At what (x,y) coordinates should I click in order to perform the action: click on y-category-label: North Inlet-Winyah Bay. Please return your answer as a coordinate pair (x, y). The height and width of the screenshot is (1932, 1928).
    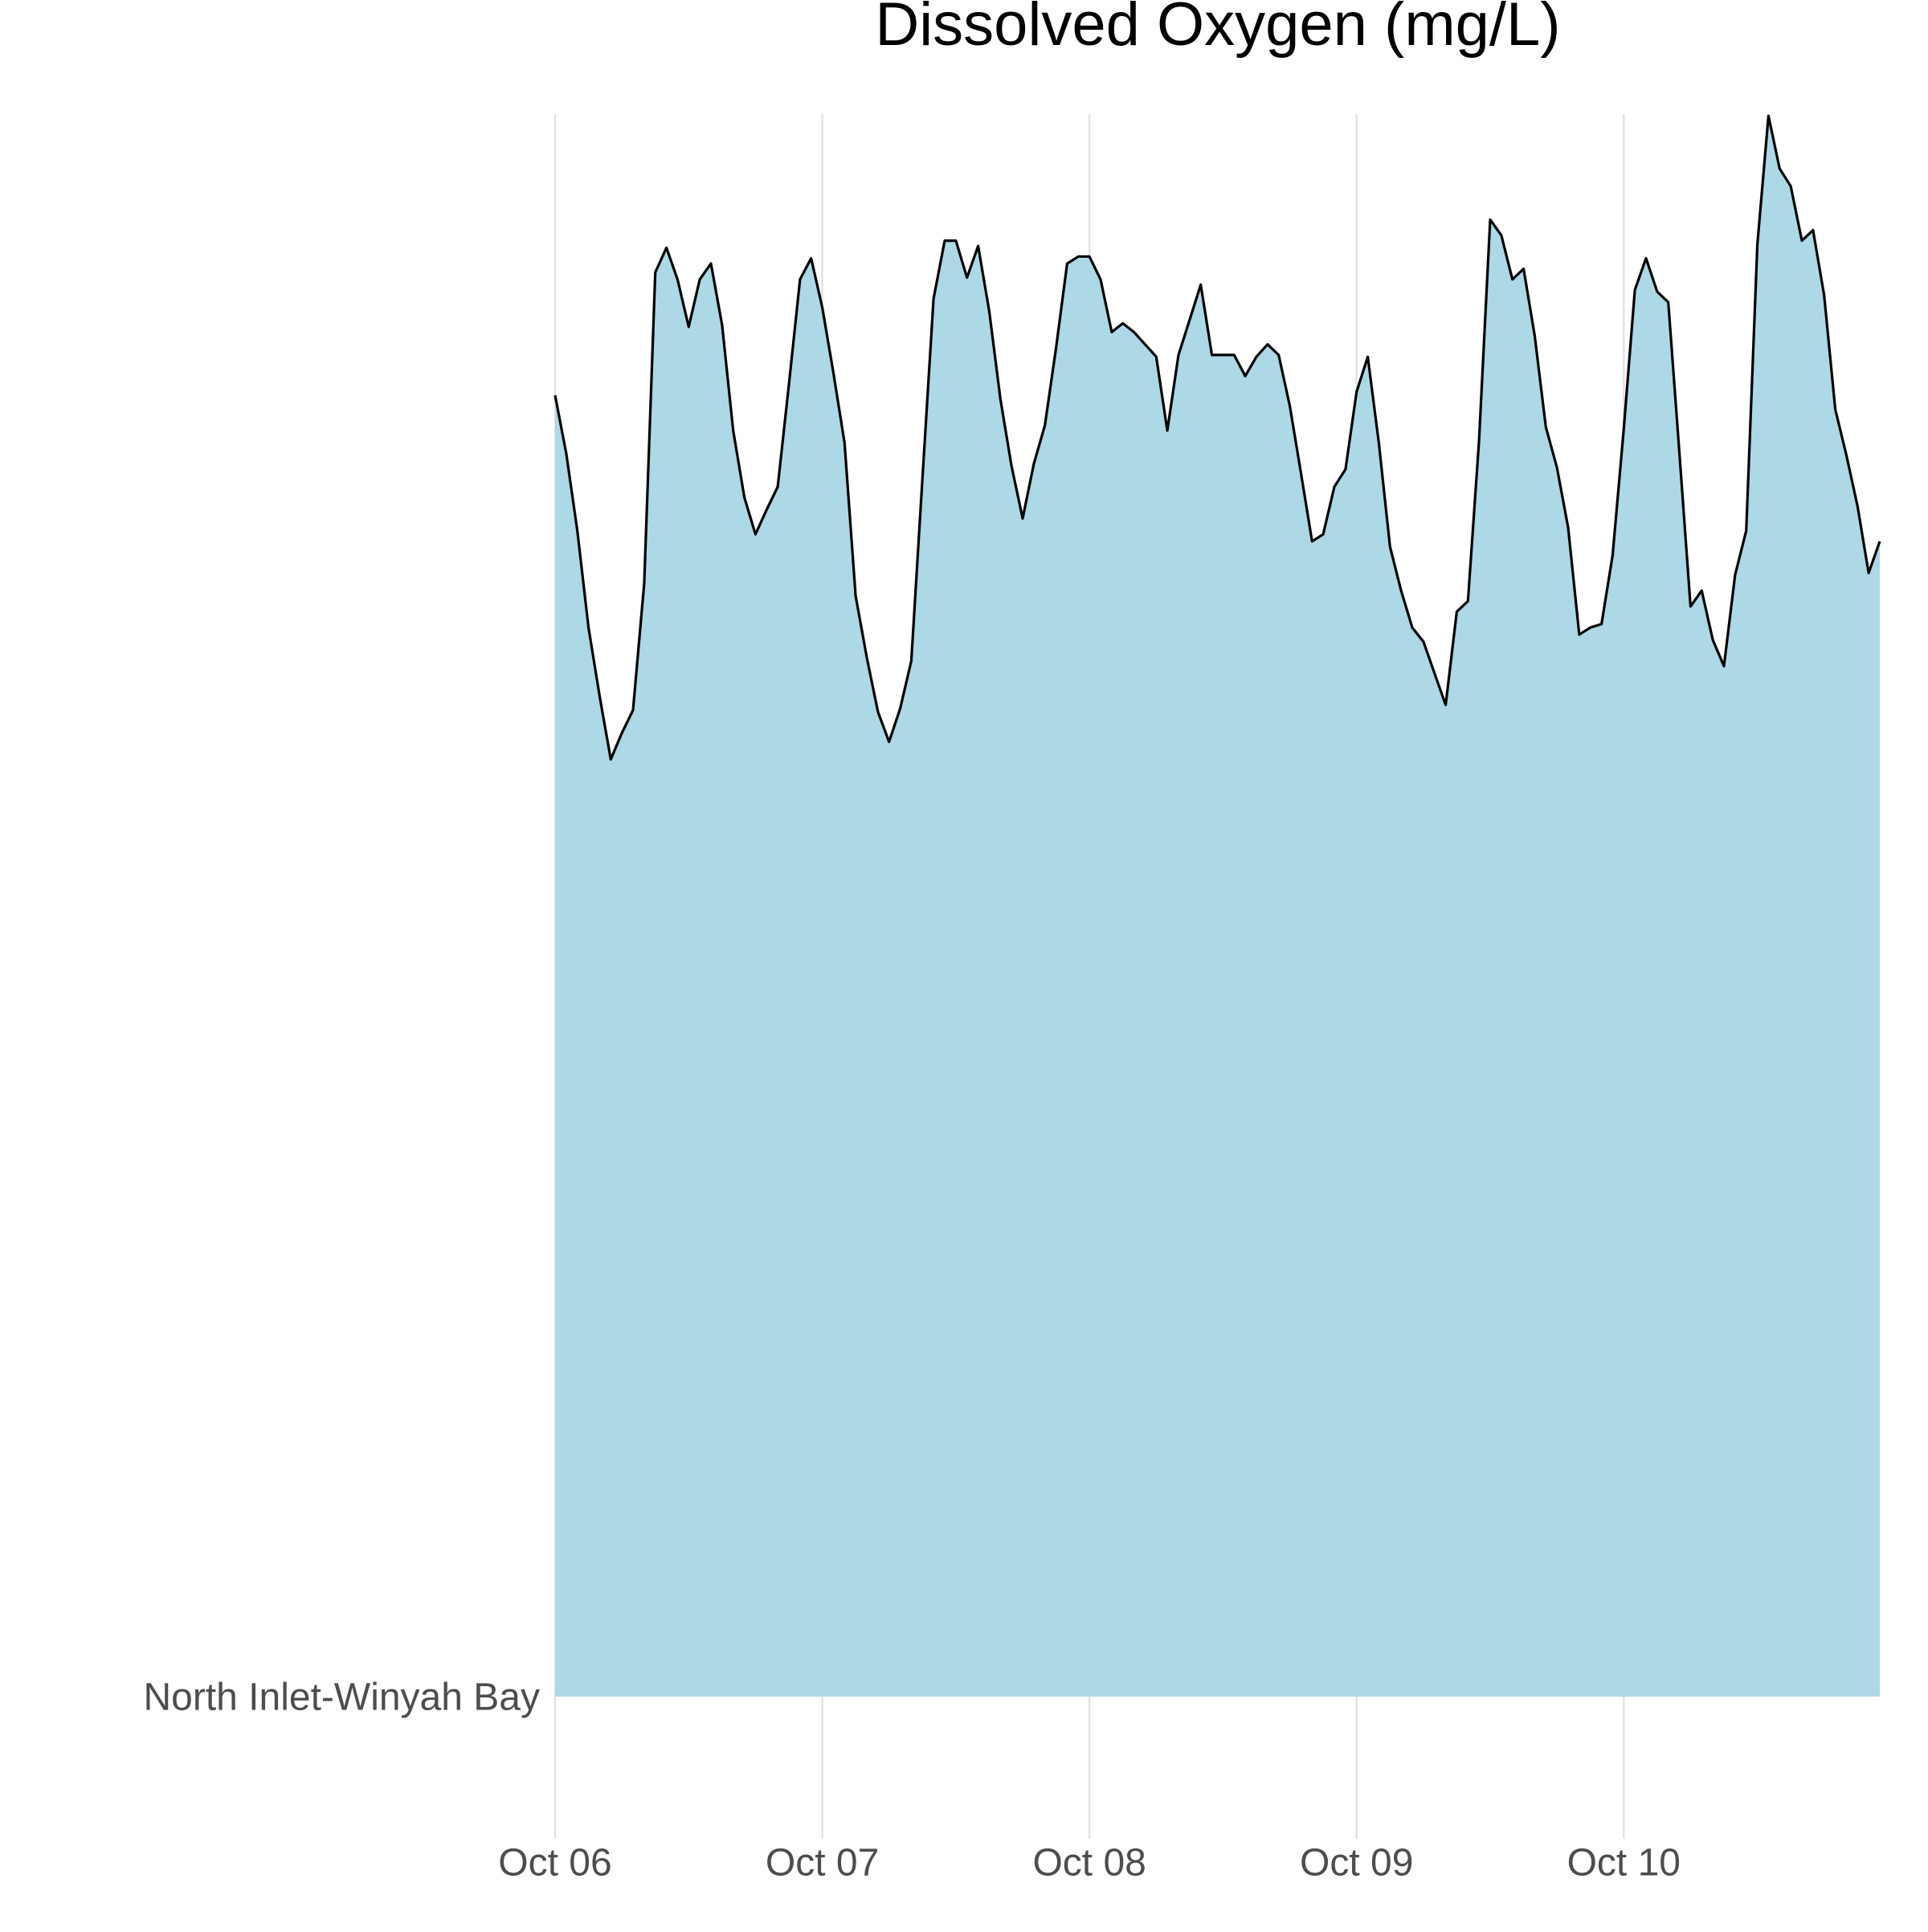
    Looking at the image, I should click on (342, 1698).